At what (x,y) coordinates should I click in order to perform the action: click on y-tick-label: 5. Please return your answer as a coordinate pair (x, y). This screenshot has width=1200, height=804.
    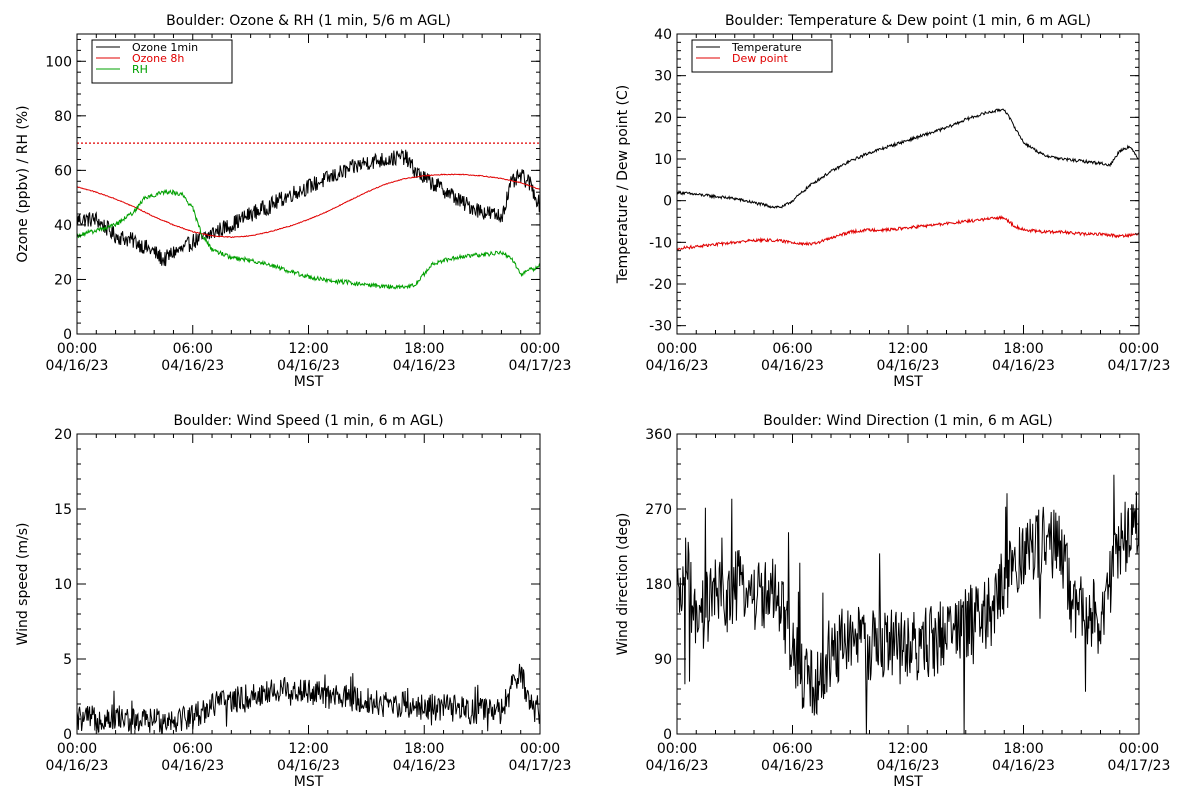
    Looking at the image, I should click on (67, 660).